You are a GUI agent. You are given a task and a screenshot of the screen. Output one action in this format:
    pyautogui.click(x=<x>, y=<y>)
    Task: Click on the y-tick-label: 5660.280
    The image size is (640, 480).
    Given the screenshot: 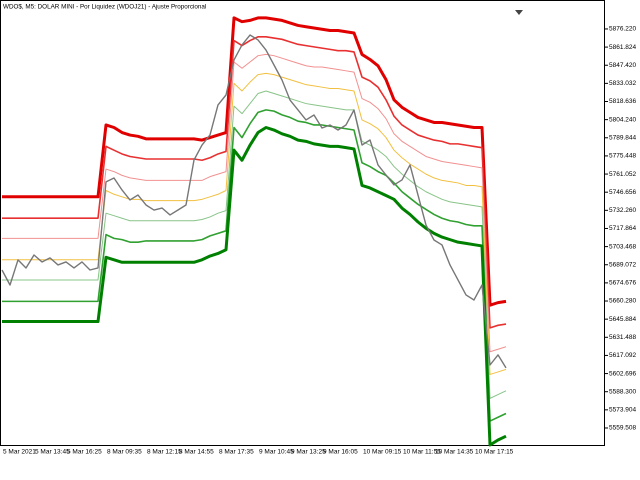 What is the action you would take?
    pyautogui.click(x=622, y=301)
    